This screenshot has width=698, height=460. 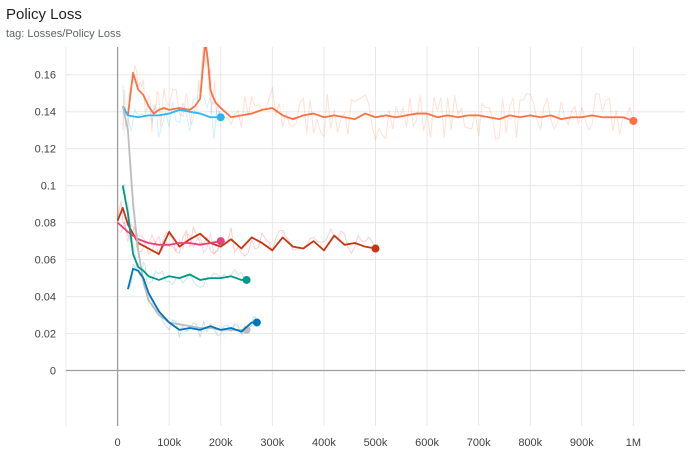 What do you see at coordinates (376, 443) in the screenshot?
I see `x-tick-label: 500k` at bounding box center [376, 443].